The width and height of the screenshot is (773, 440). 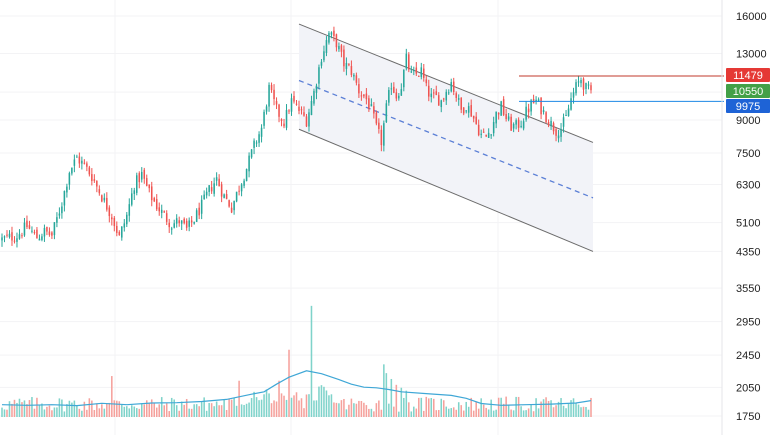 What do you see at coordinates (748, 417) in the screenshot?
I see `price-axis-tick-label: 1750` at bounding box center [748, 417].